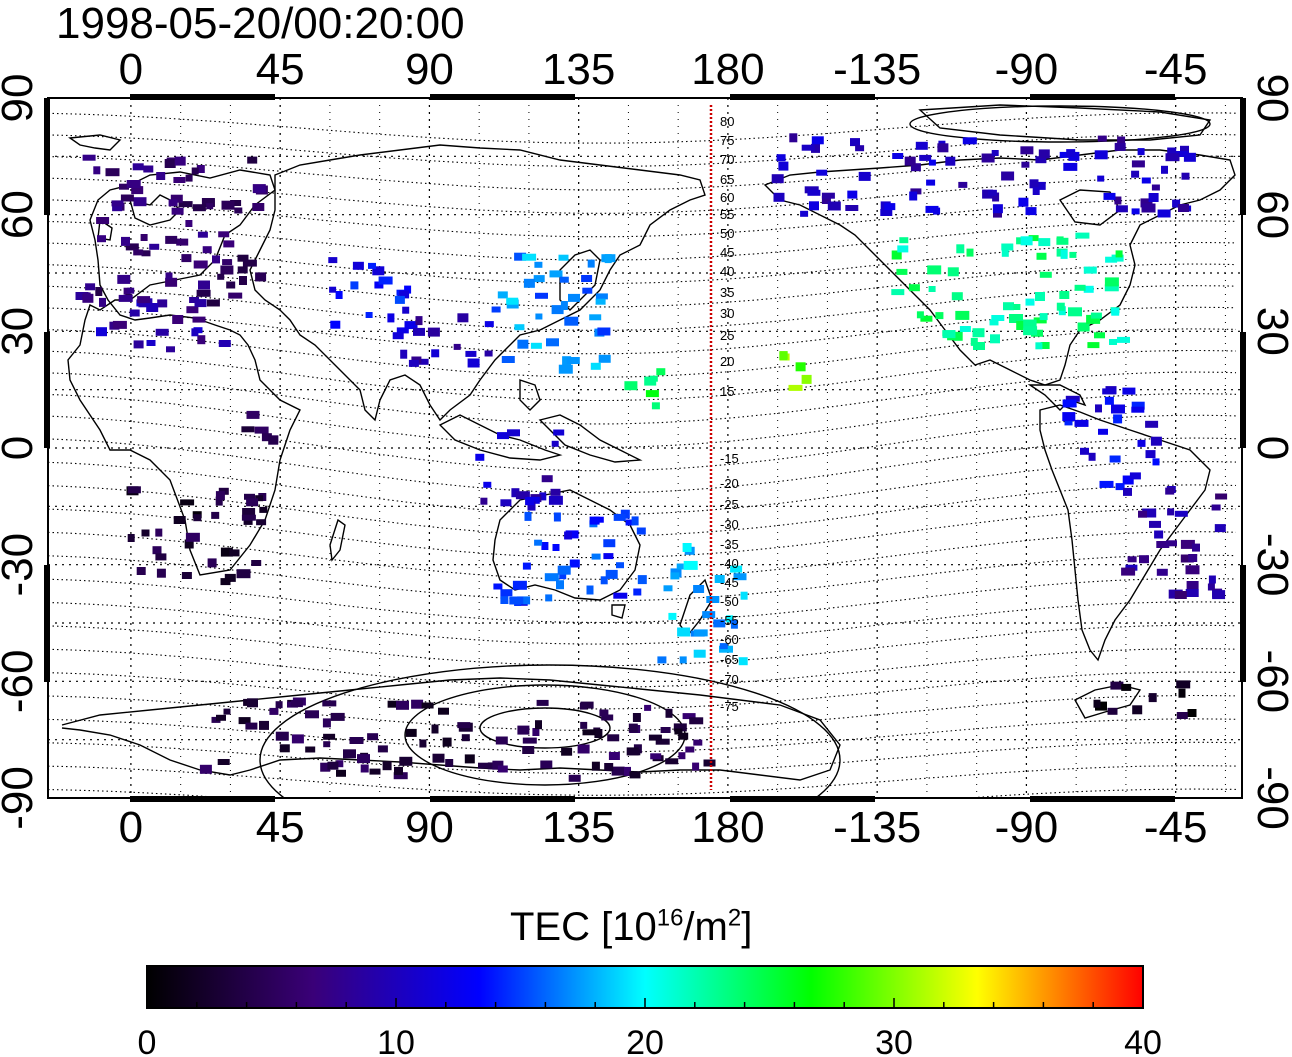 This screenshot has height=1057, width=1292. Describe the element at coordinates (545, 728) in the screenshot. I see `south-pole-contour-inner` at that location.